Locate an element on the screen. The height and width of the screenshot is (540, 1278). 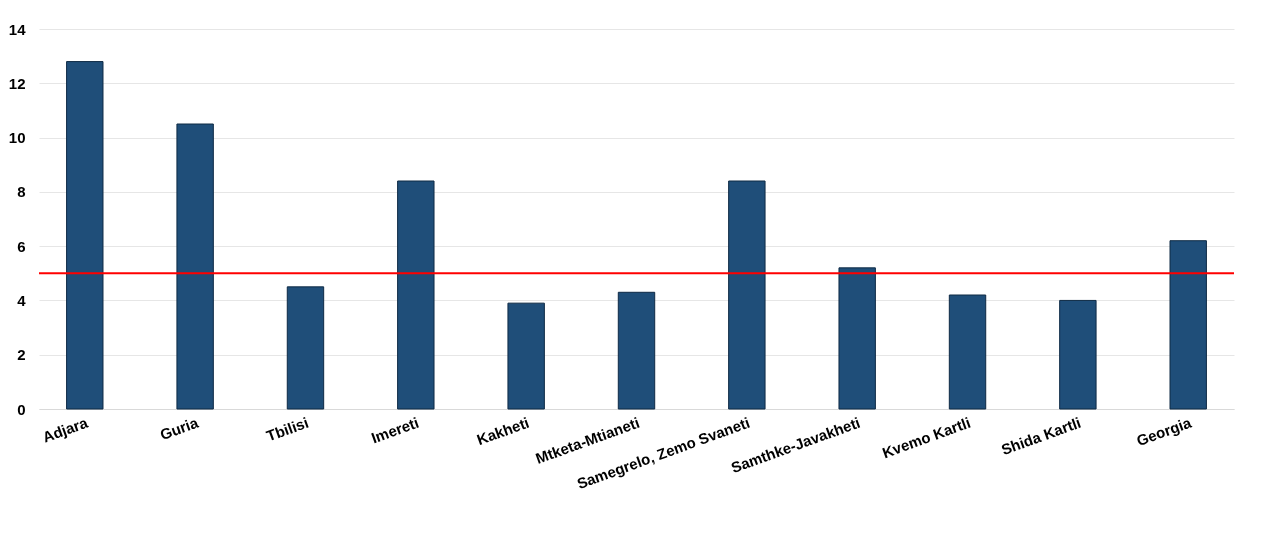
x-tick-label: Tbilisi is located at coordinates (287, 429).